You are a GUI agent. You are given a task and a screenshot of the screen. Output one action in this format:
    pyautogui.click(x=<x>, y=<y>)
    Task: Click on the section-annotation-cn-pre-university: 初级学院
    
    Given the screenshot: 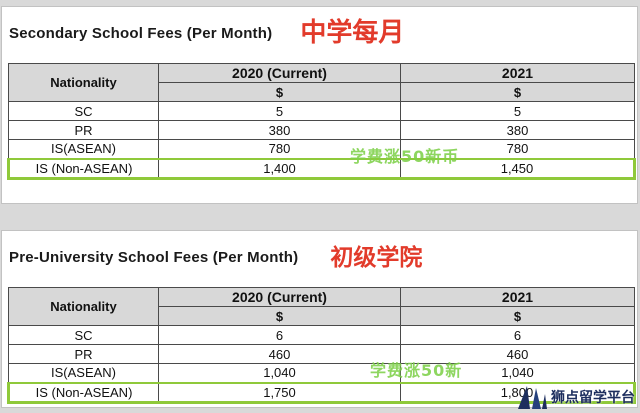 What is the action you would take?
    pyautogui.click(x=376, y=258)
    